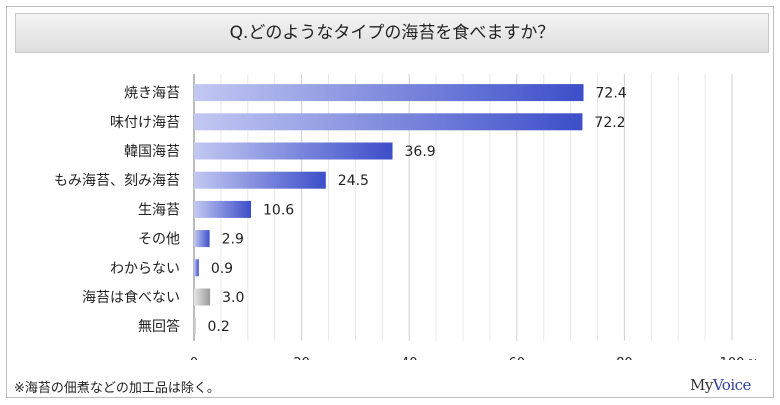 This screenshot has height=405, width=780. Describe the element at coordinates (159, 240) in the screenshot. I see `category-label: その他` at that location.